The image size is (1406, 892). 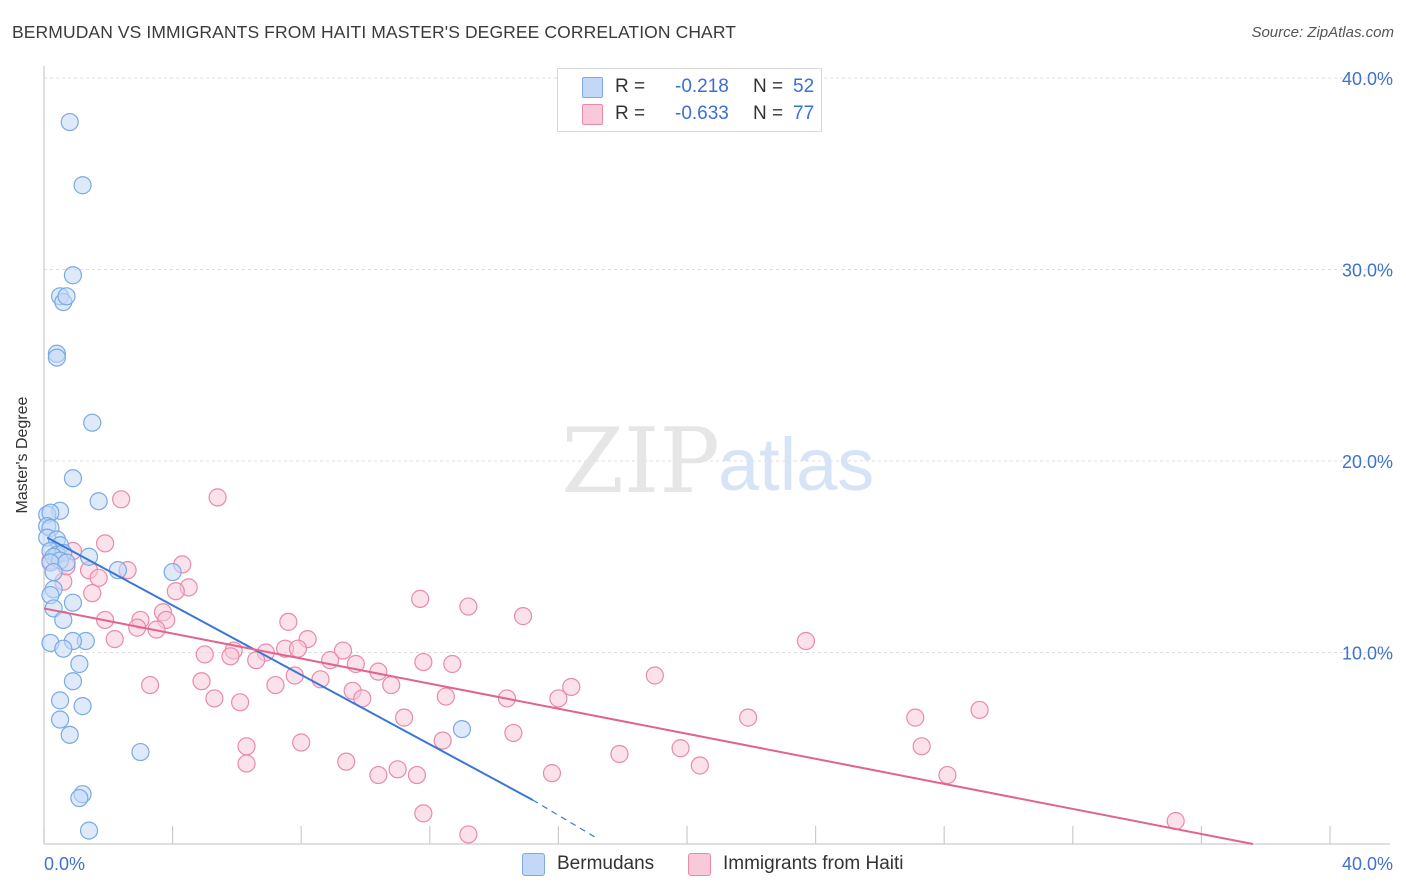 What do you see at coordinates (1322, 32) in the screenshot?
I see `source-label: Source: ZipAtlas.com` at bounding box center [1322, 32].